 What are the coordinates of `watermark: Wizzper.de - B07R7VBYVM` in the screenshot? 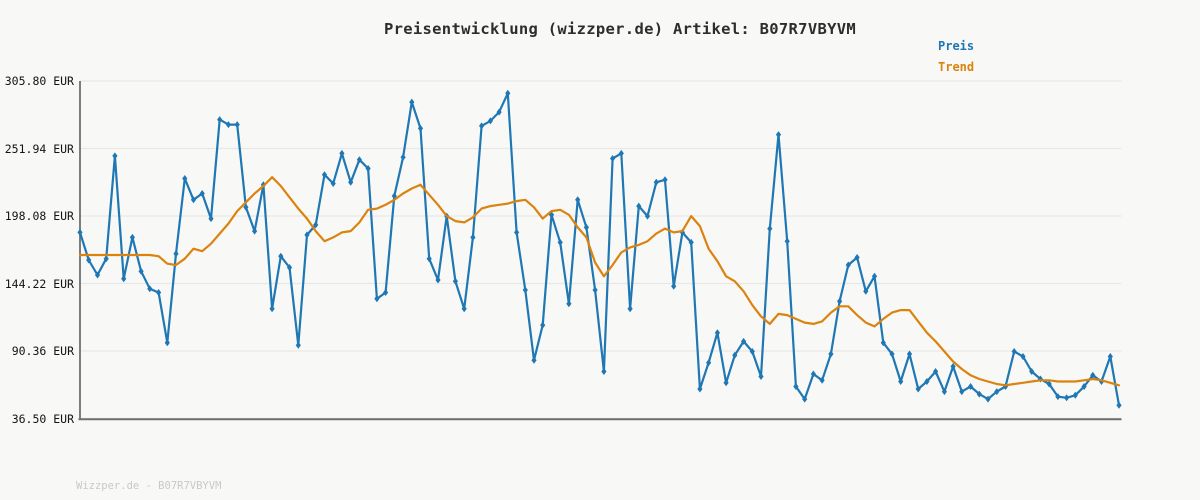 It's located at (149, 486).